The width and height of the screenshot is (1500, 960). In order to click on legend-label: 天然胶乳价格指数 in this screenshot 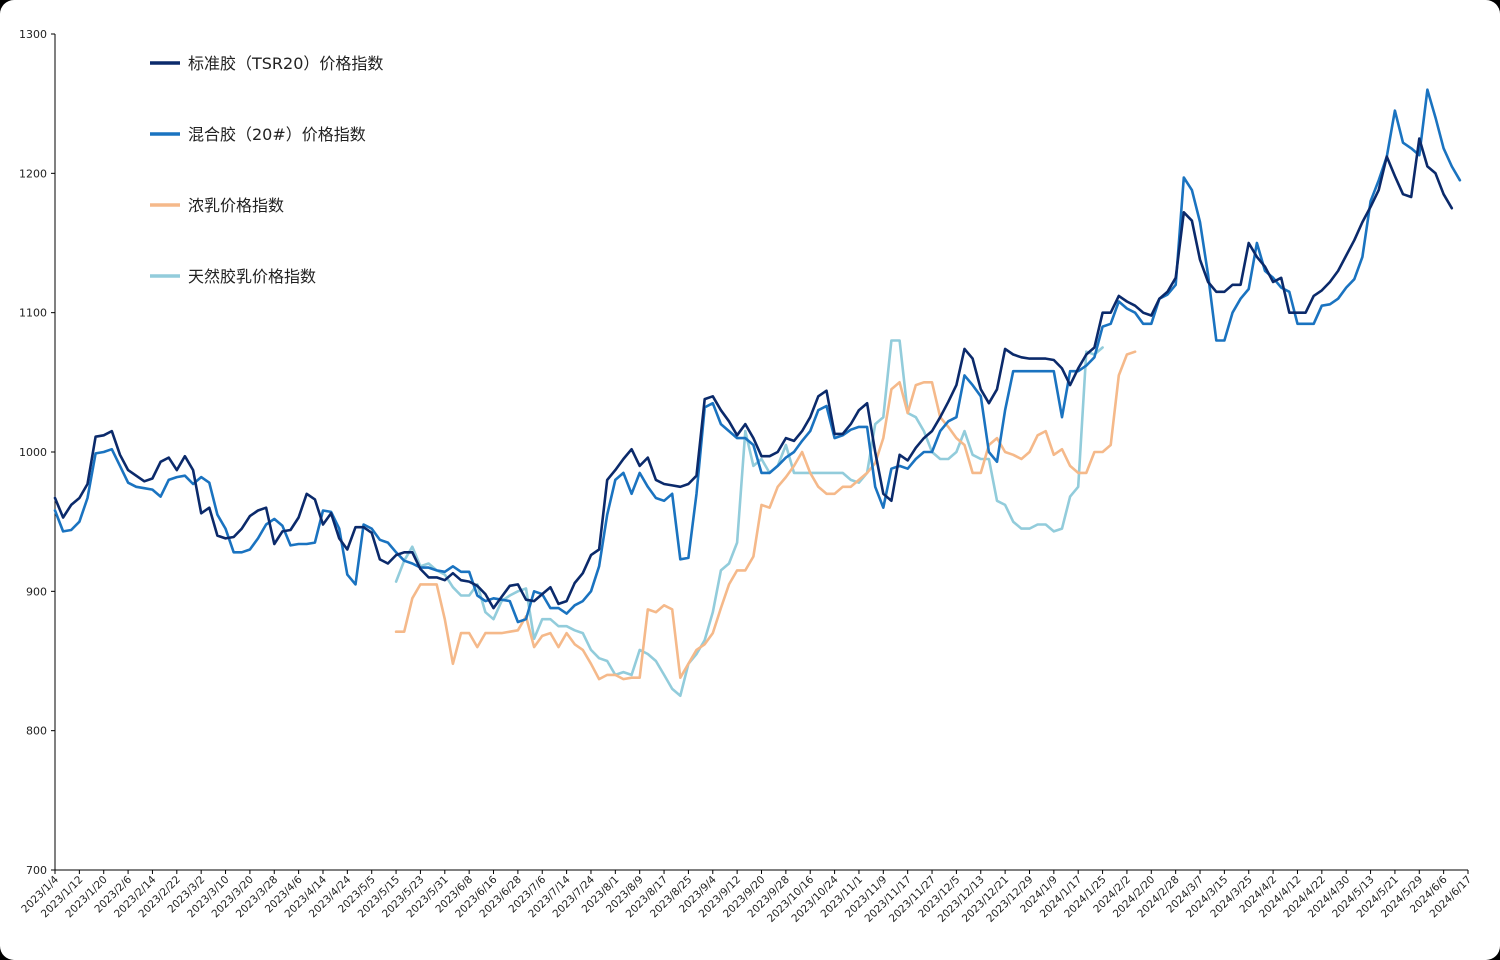, I will do `click(252, 276)`.